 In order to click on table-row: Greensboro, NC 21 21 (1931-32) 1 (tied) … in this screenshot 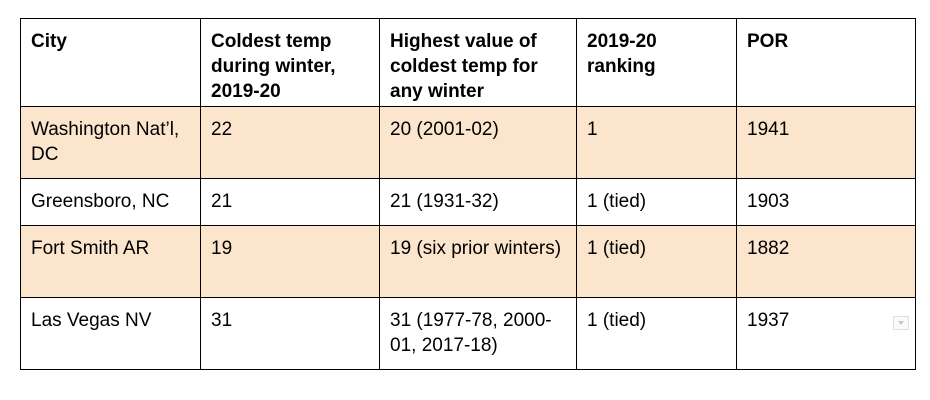, I will do `click(468, 202)`.